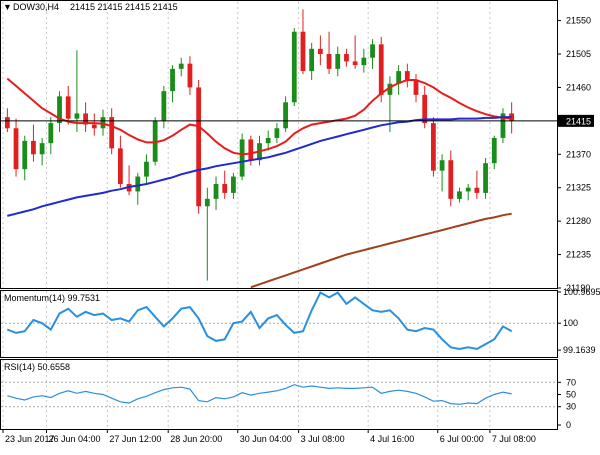 The image size is (600, 455). Describe the element at coordinates (266, 439) in the screenshot. I see `time-axis-label: 30 Jun 04:00` at that location.